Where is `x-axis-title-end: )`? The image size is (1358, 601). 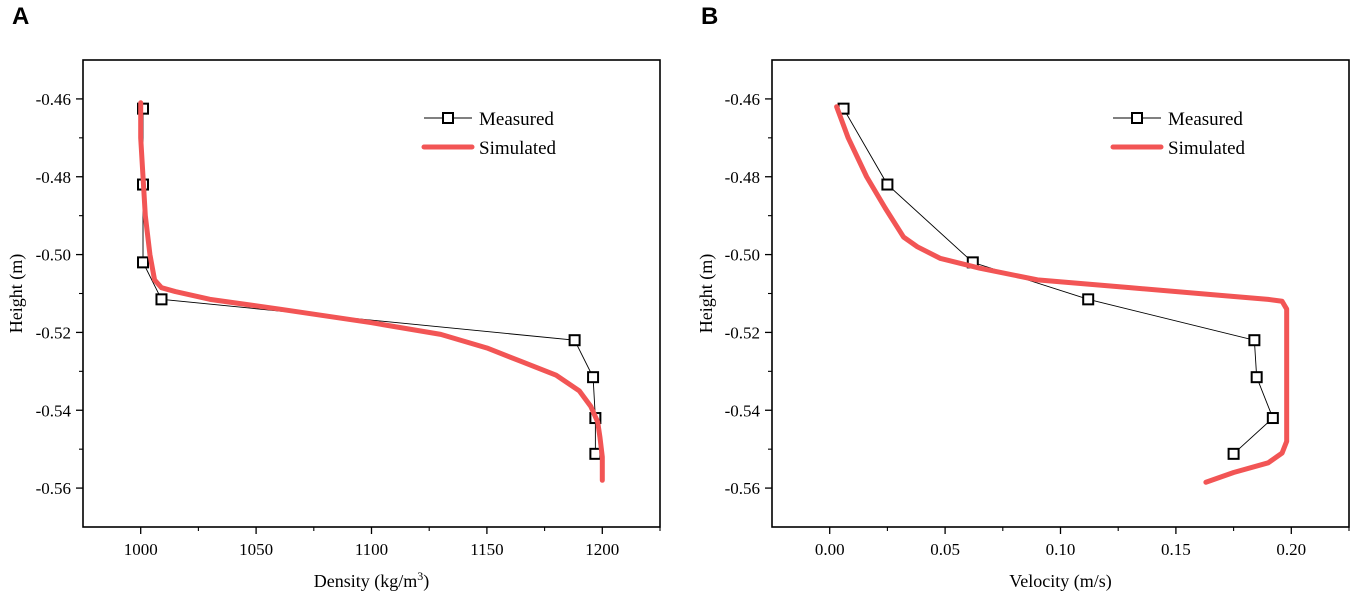 x-axis-title-end: ) is located at coordinates (426, 581).